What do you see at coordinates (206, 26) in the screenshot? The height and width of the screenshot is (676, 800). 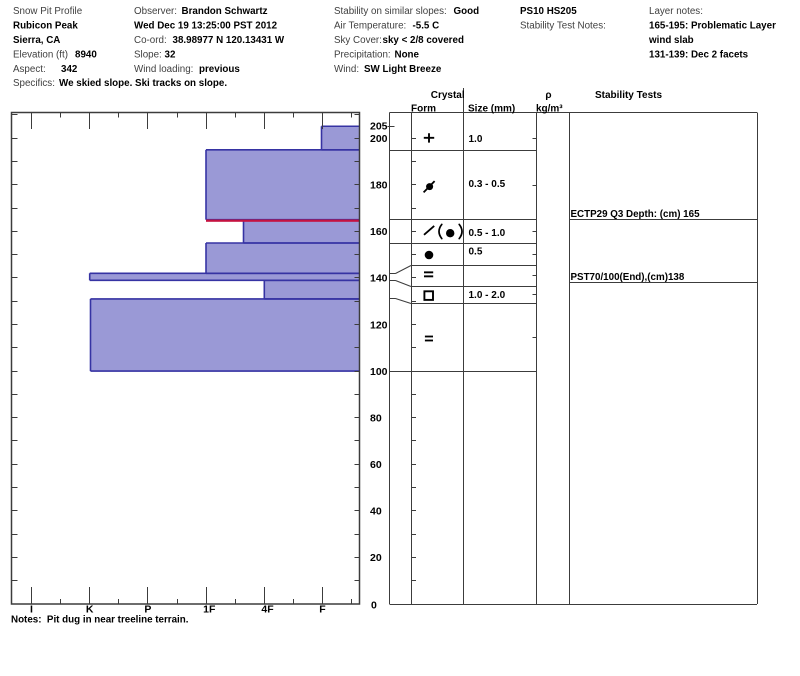 I see `svg-text: Wed Dec 19 13:25:00 PST 2012` at bounding box center [206, 26].